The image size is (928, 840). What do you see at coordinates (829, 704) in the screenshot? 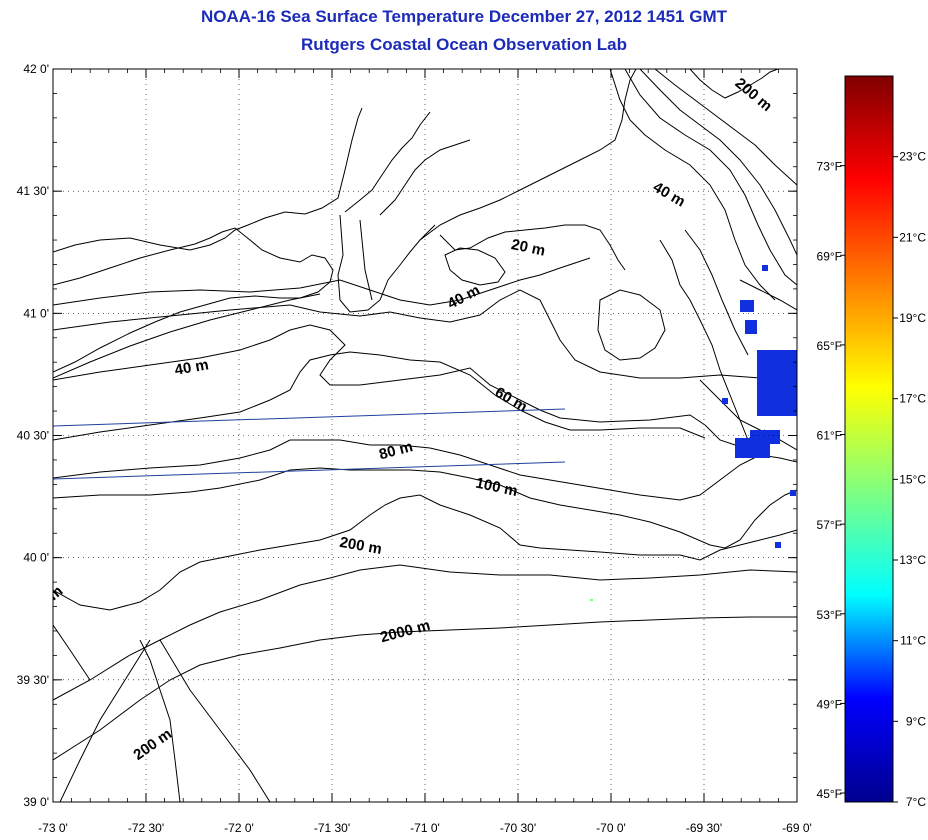
I see `colorbar-label-f: 49°F` at bounding box center [829, 704].